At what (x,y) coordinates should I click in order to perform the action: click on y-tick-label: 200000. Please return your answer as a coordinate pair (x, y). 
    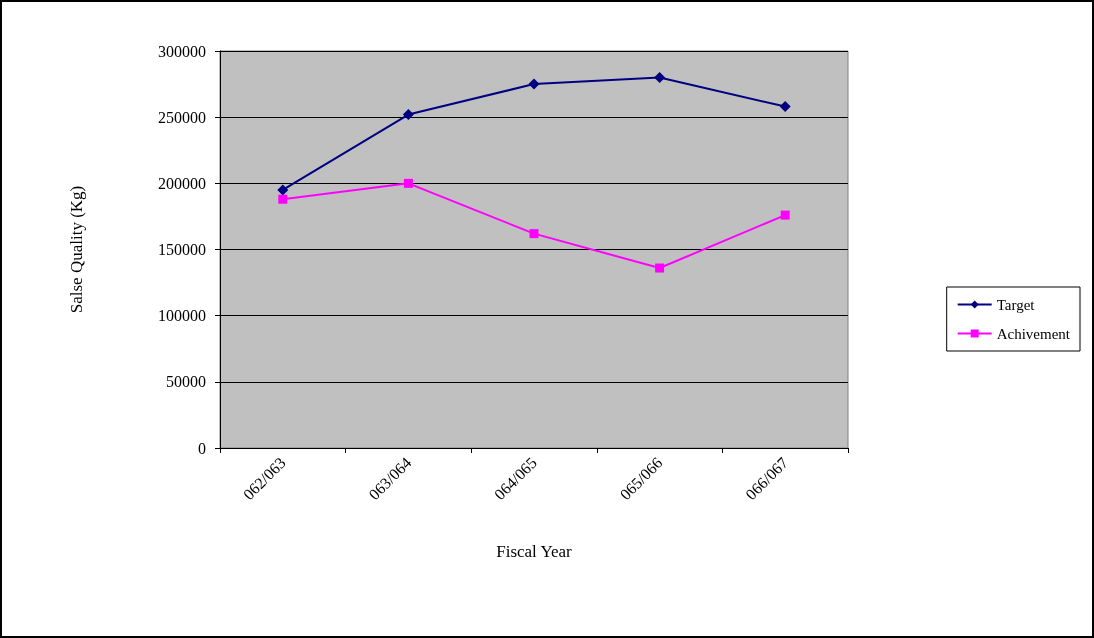
    Looking at the image, I should click on (182, 183).